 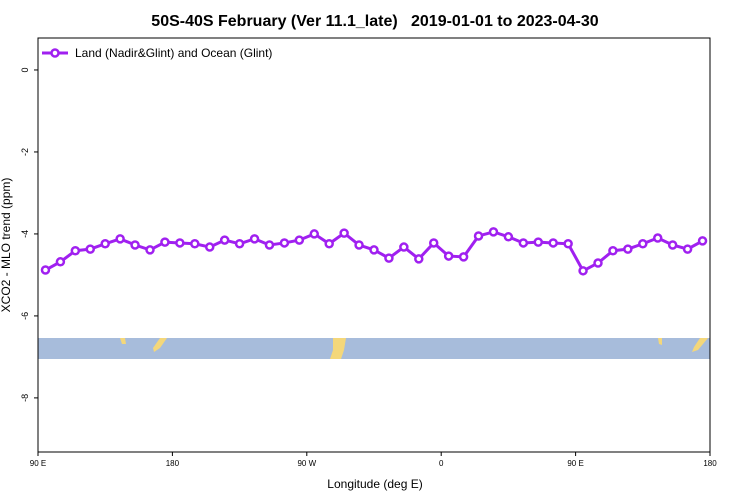 I want to click on y-axis-label: XCO2 - MLO trend (ppm), so click(x=6, y=245).